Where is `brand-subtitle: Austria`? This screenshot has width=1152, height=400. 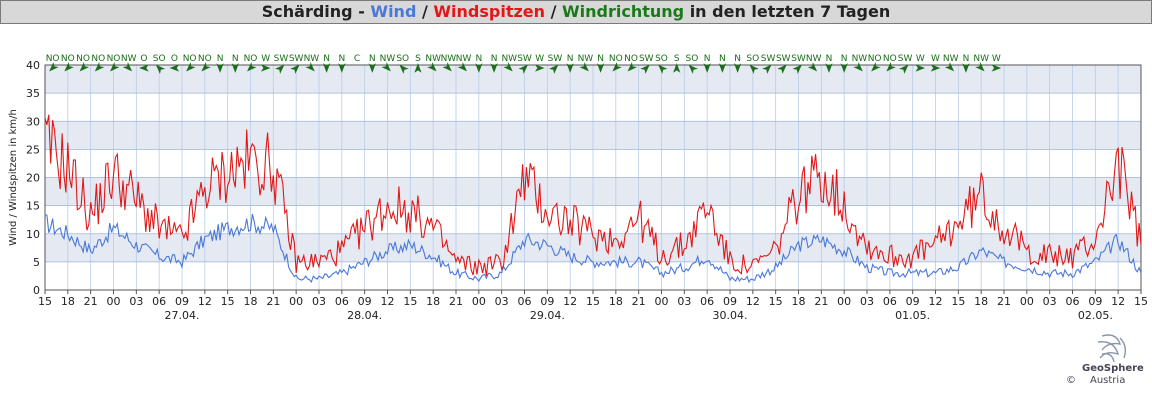
brand-subtitle: Austria is located at coordinates (1108, 380).